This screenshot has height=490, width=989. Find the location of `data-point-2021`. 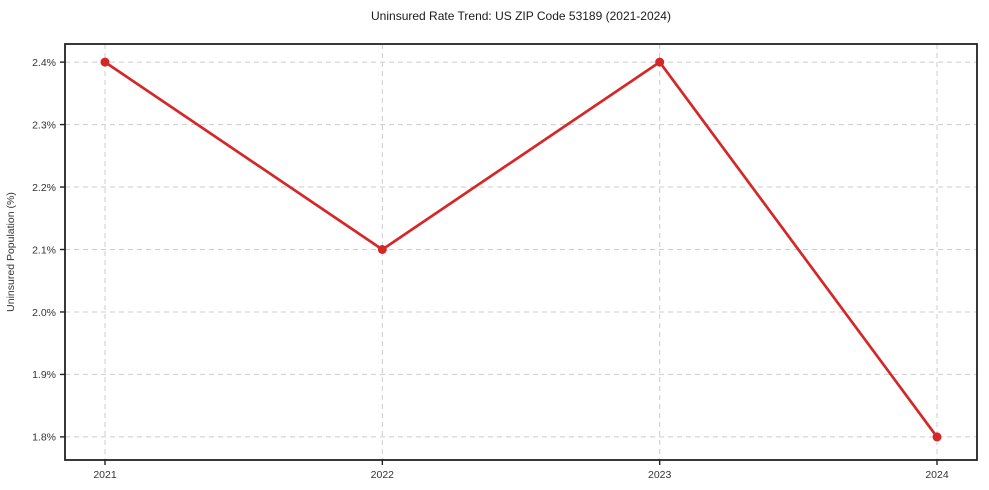

data-point-2021 is located at coordinates (105, 62).